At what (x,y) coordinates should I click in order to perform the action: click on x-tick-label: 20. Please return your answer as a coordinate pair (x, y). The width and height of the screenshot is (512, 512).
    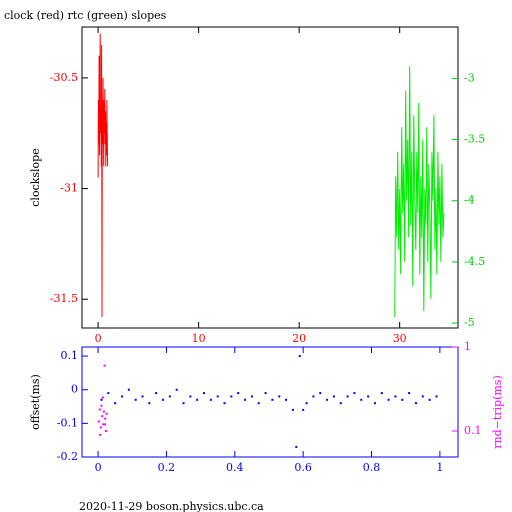
    Looking at the image, I should click on (299, 338).